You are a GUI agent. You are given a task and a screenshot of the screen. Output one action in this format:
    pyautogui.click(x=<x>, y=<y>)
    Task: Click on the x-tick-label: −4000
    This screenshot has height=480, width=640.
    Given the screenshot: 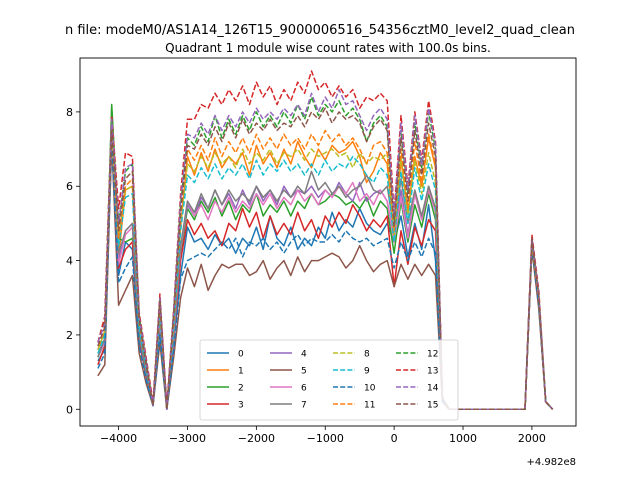 What is the action you would take?
    pyautogui.click(x=118, y=438)
    